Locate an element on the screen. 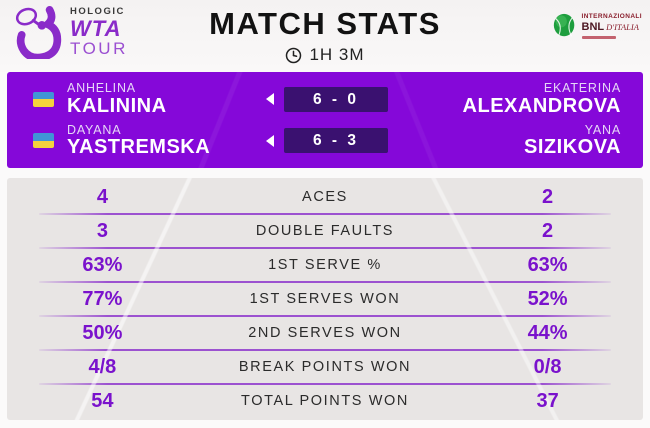 This screenshot has height=428, width=650. scoreboard-row: DAYANA YASTREMSKA 6 - 3 YANA SIZIKOVA is located at coordinates (327, 140).